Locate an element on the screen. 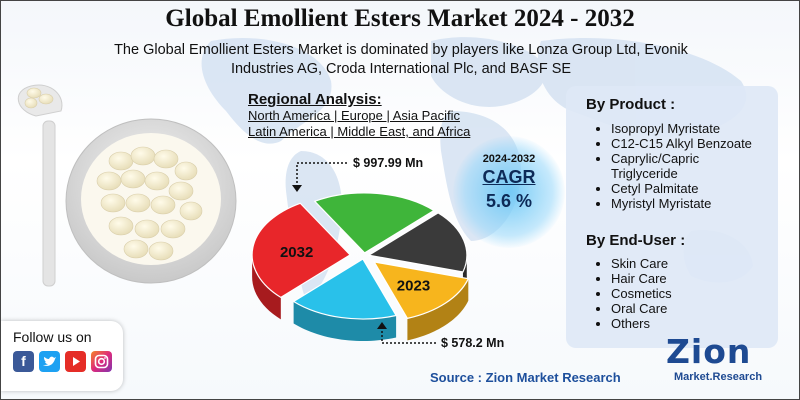 This screenshot has height=400, width=800. cagr-years: 2024-2032 is located at coordinates (509, 159).